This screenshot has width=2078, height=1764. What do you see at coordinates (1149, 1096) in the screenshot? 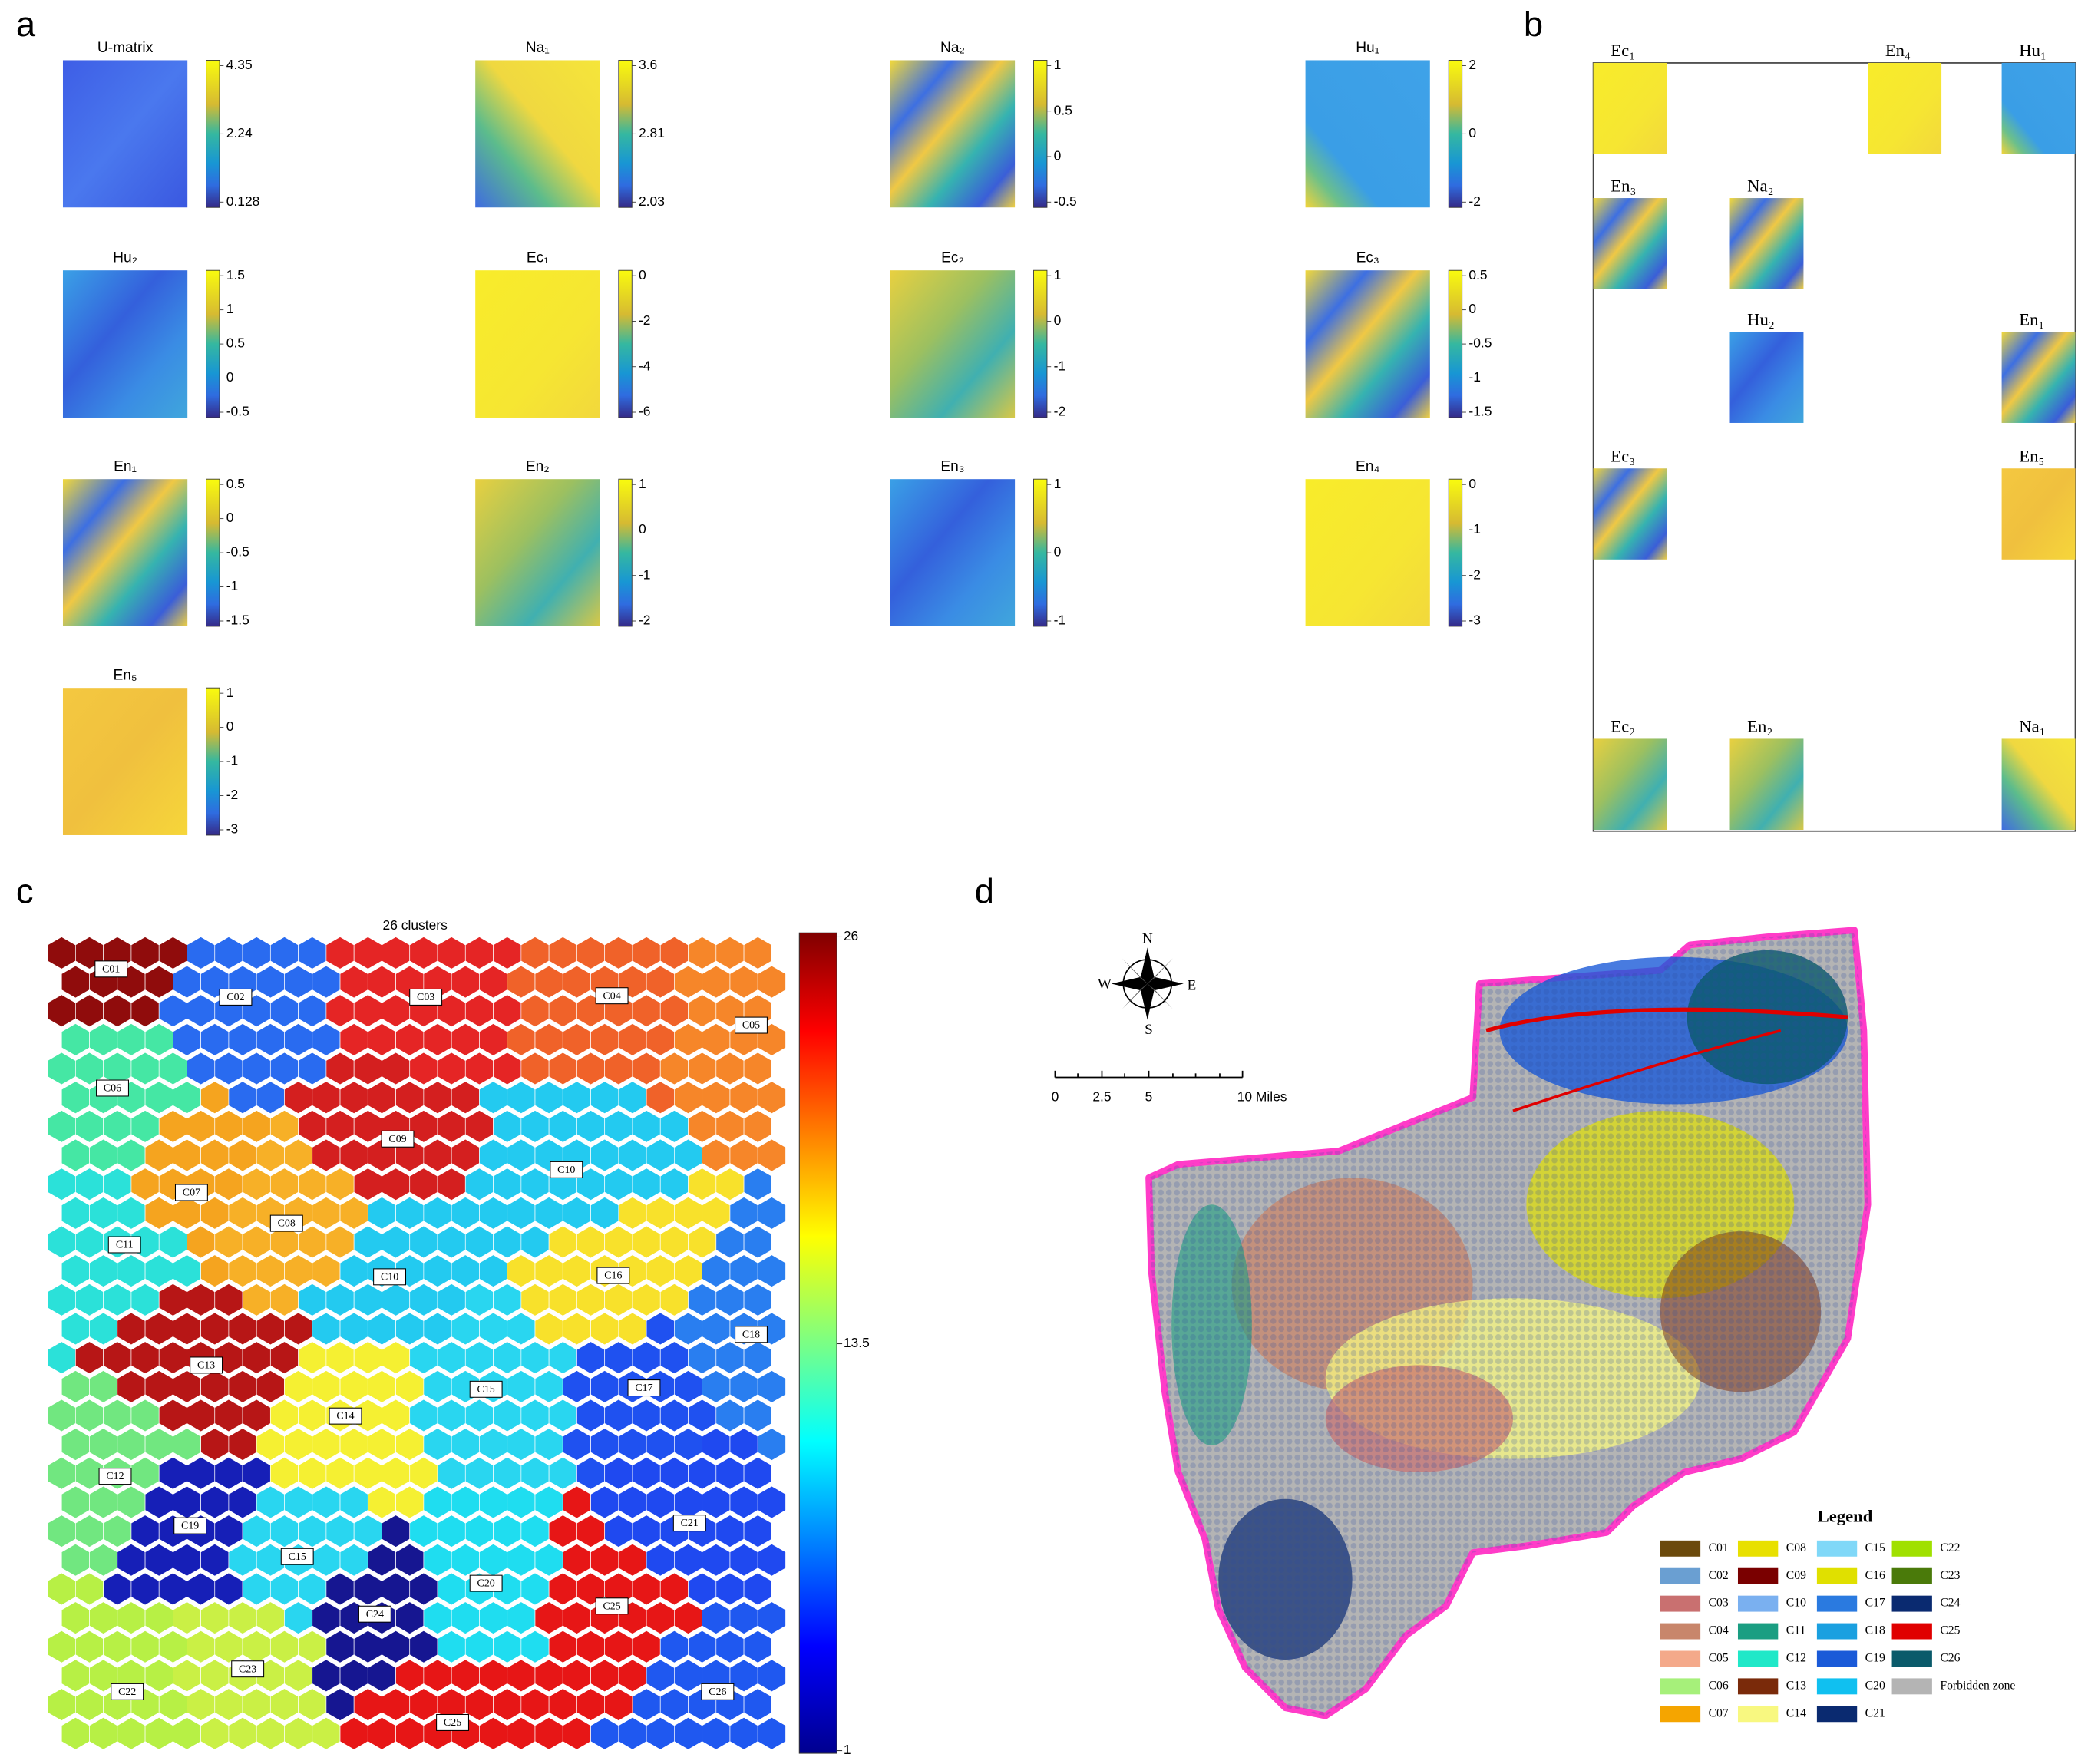
I see `scale-label: 5` at bounding box center [1149, 1096].